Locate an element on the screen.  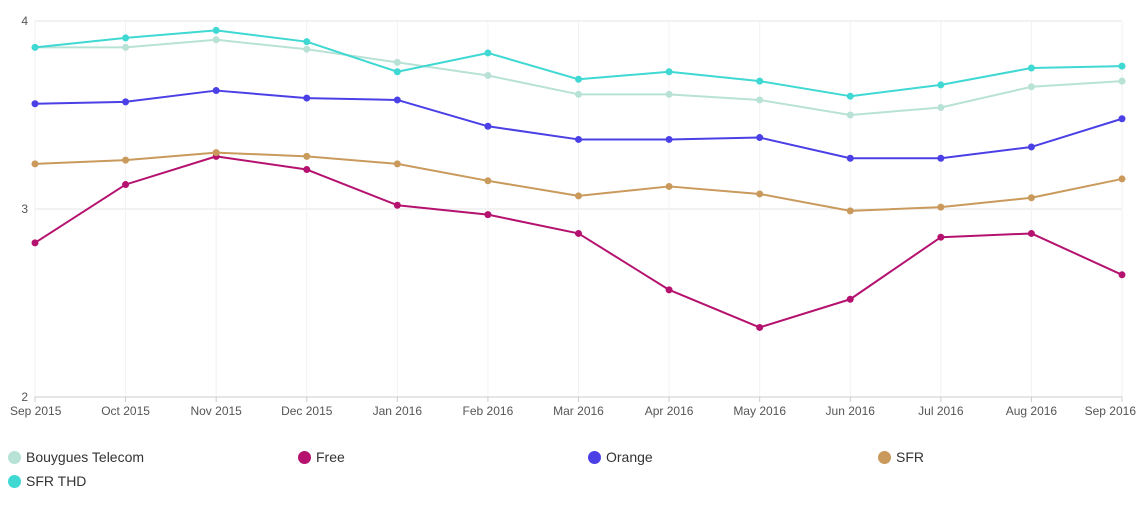
x-tick-label: Dec 2015 is located at coordinates (307, 411).